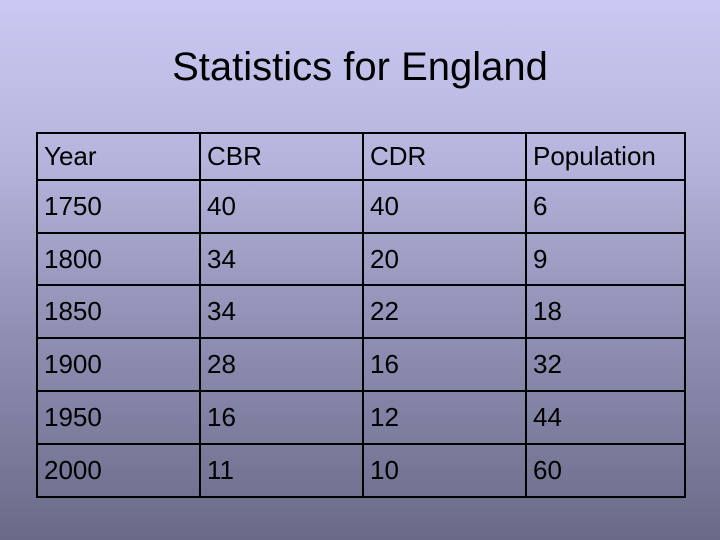 Image resolution: width=720 pixels, height=540 pixels. Describe the element at coordinates (360, 67) in the screenshot. I see `slide-title: Statistics for England` at that location.